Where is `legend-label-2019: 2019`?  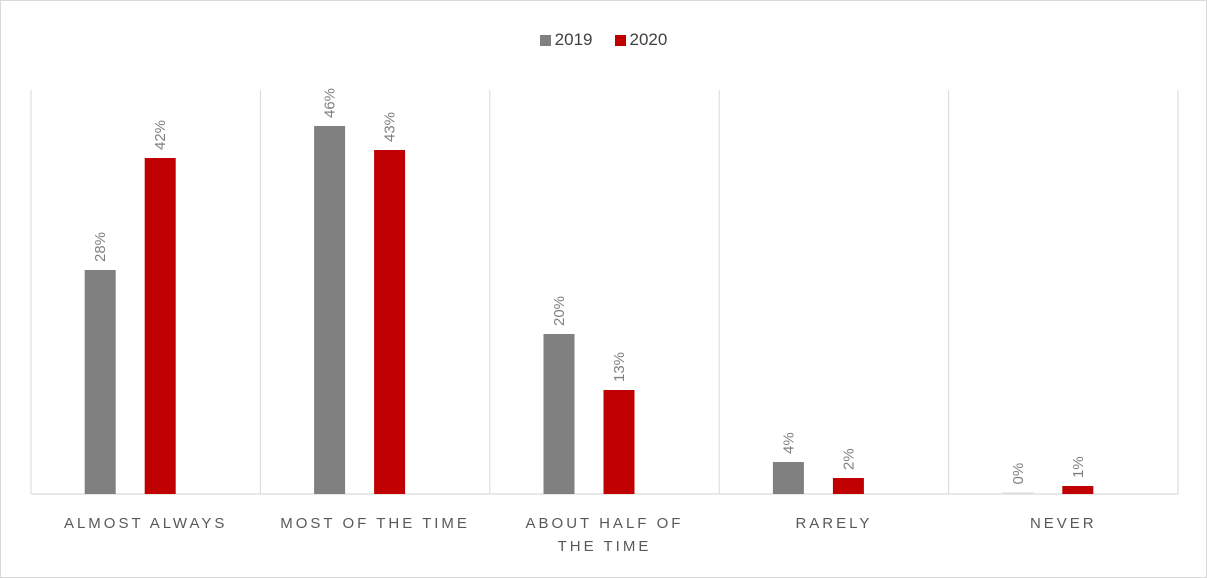 legend-label-2019: 2019 is located at coordinates (573, 39).